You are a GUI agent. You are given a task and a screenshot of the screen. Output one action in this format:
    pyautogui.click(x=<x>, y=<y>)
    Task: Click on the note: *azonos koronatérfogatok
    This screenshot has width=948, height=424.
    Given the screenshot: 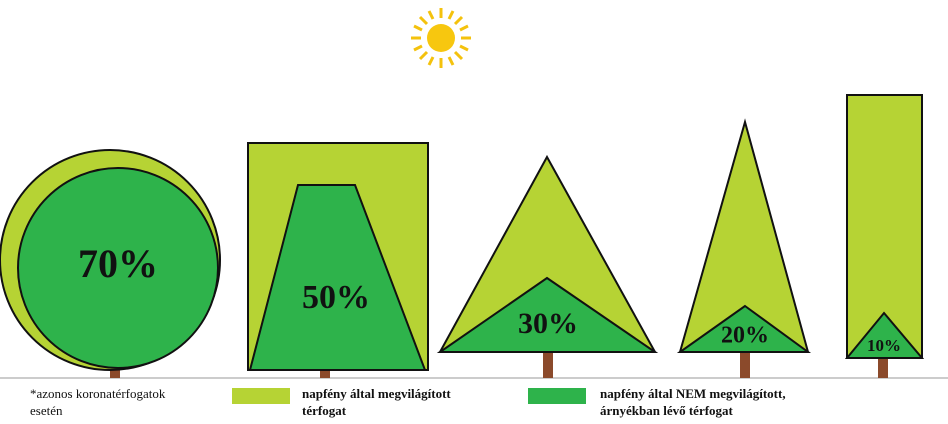 What is the action you would take?
    pyautogui.click(x=98, y=393)
    